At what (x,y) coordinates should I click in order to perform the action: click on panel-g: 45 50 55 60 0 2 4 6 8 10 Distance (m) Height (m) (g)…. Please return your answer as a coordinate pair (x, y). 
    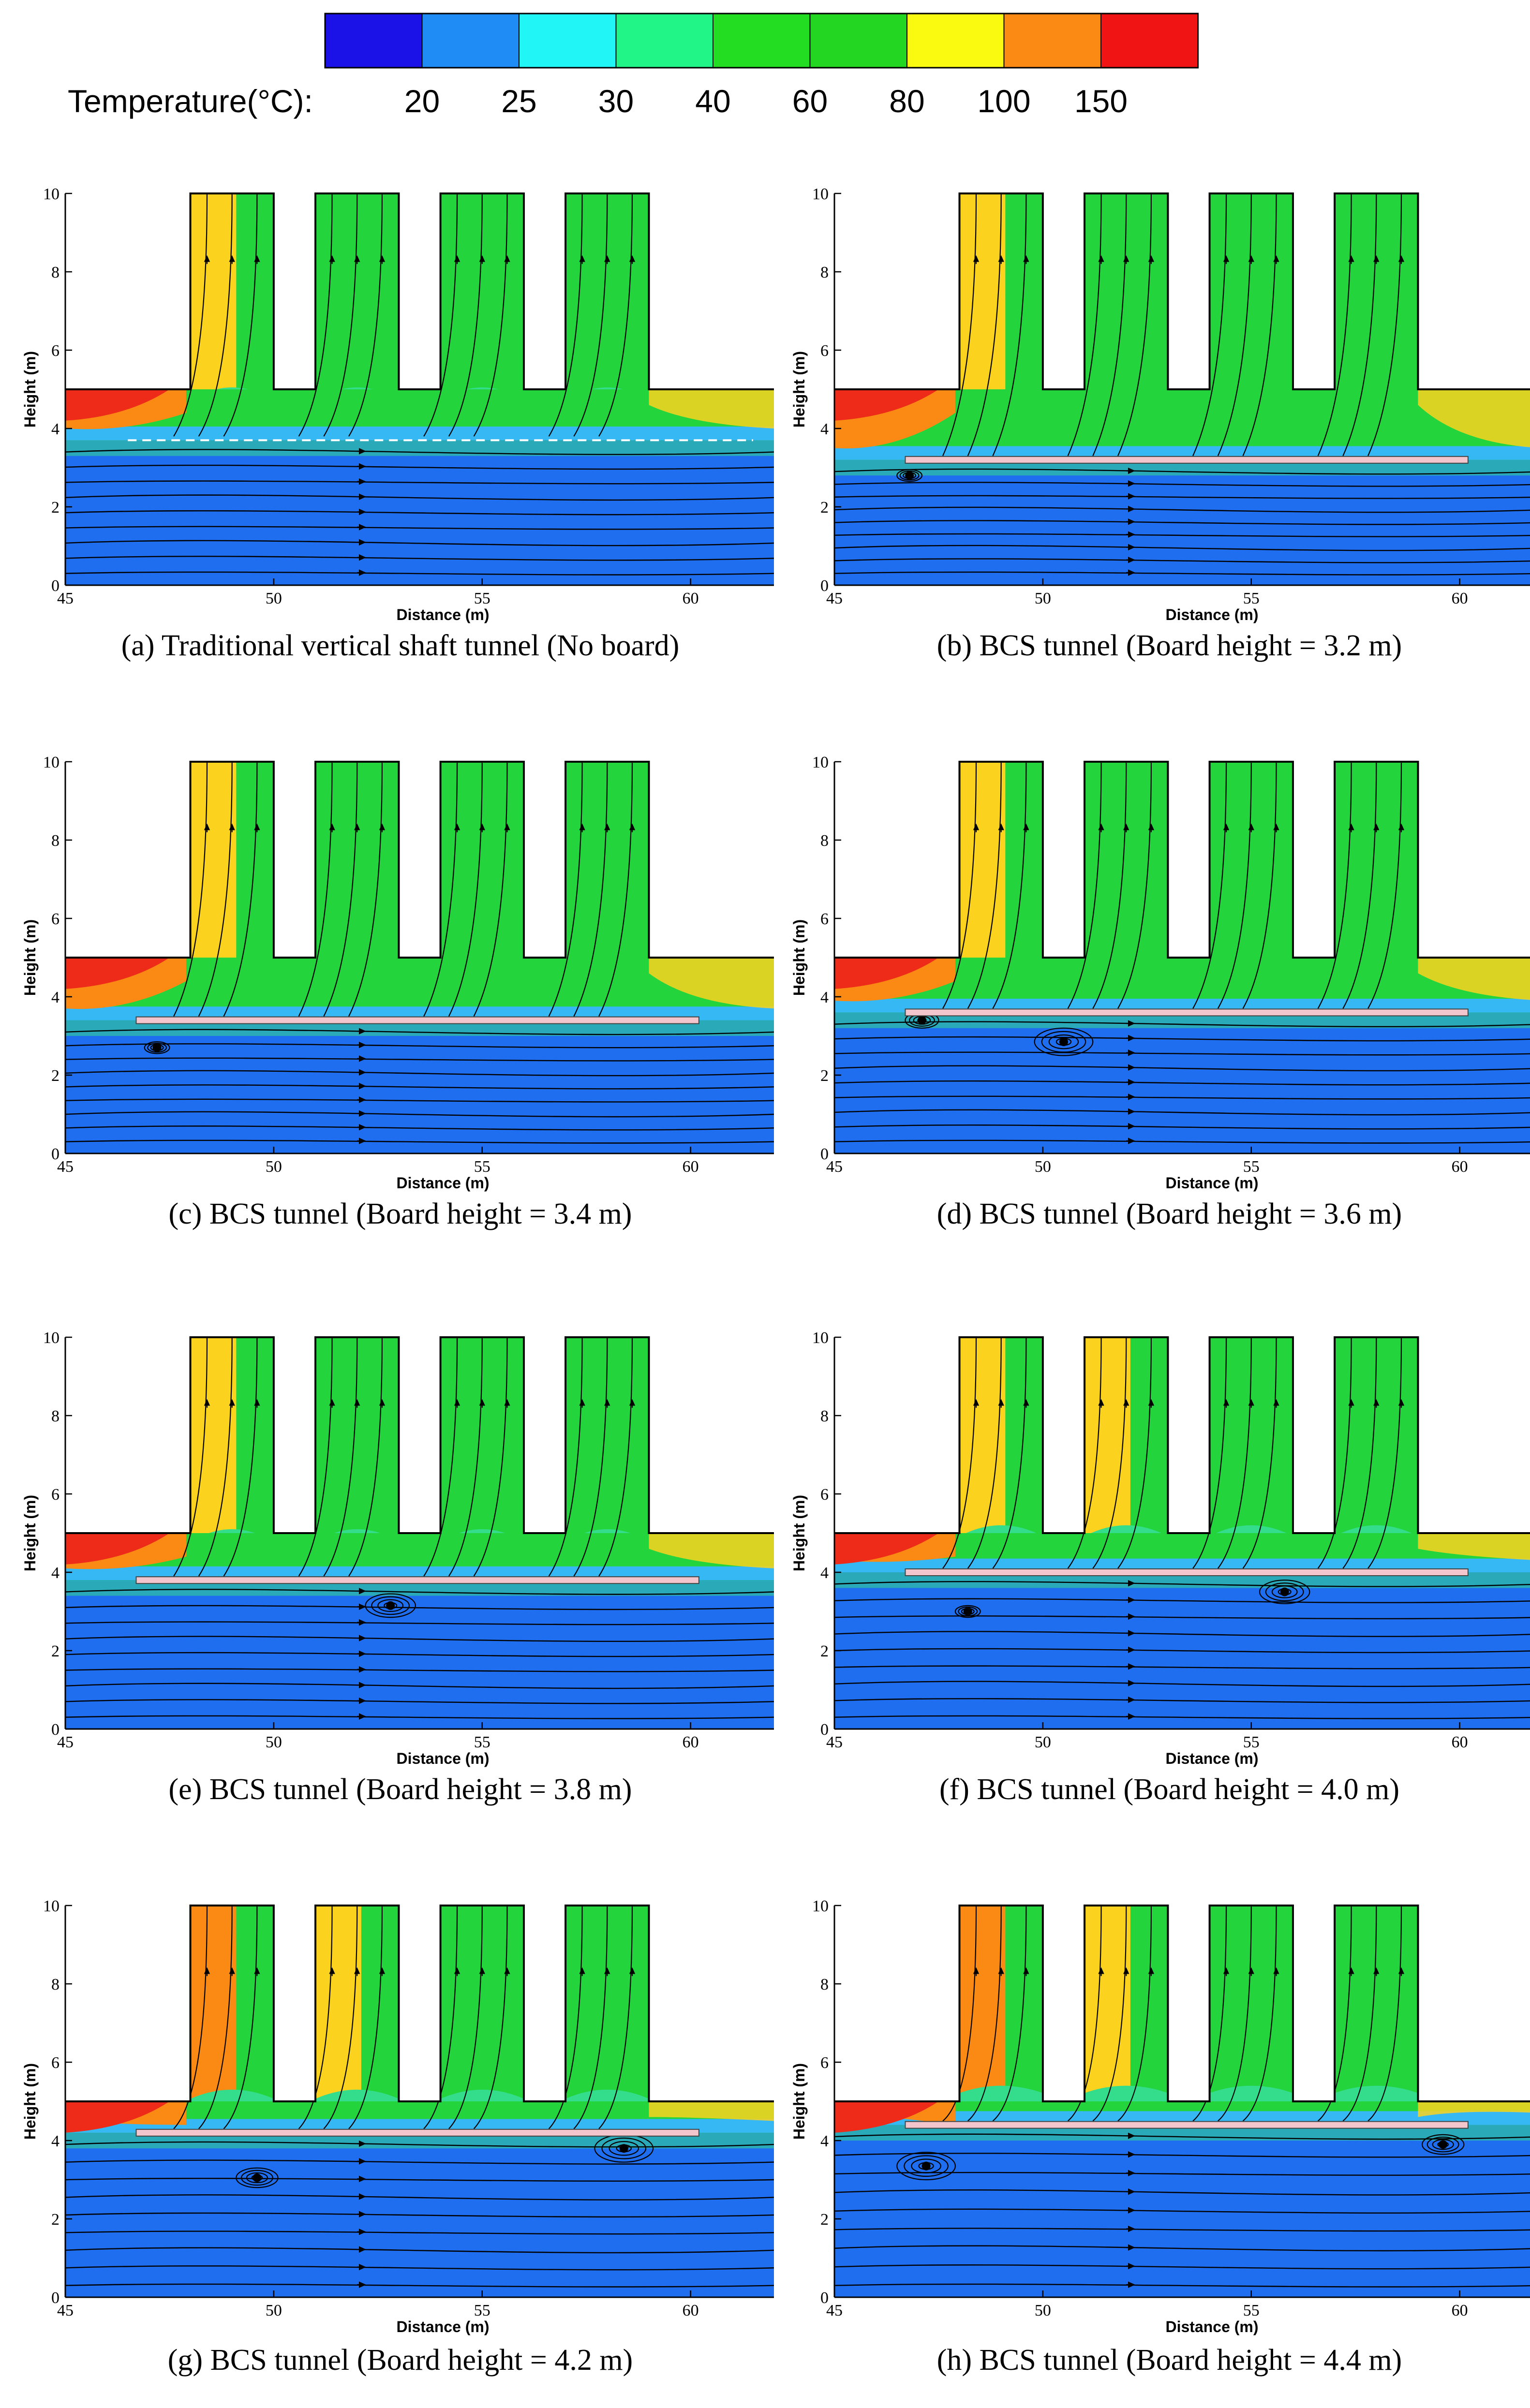
    Looking at the image, I should click on (398, 2137).